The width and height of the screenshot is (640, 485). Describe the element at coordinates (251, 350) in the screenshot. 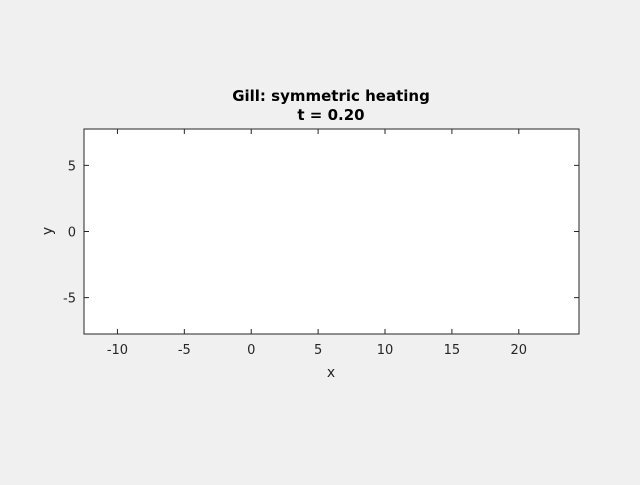

I see `x-tick-label: 0` at that location.